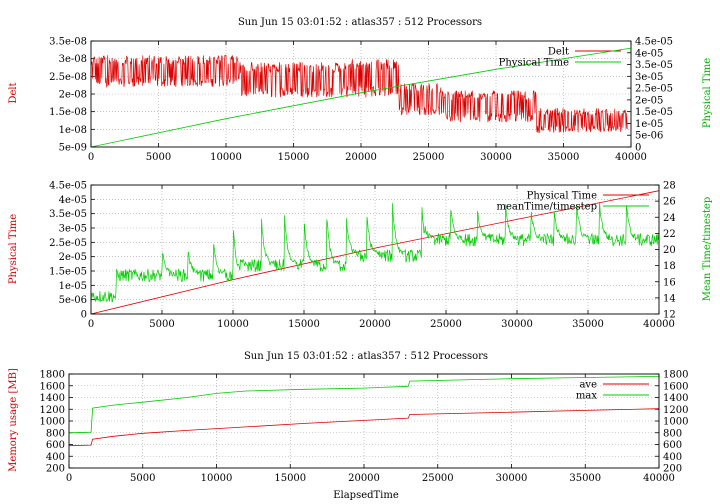 Image resolution: width=720 pixels, height=504 pixels. Describe the element at coordinates (654, 89) in the screenshot. I see `y-right-tick-label: 2.5e-05` at that location.